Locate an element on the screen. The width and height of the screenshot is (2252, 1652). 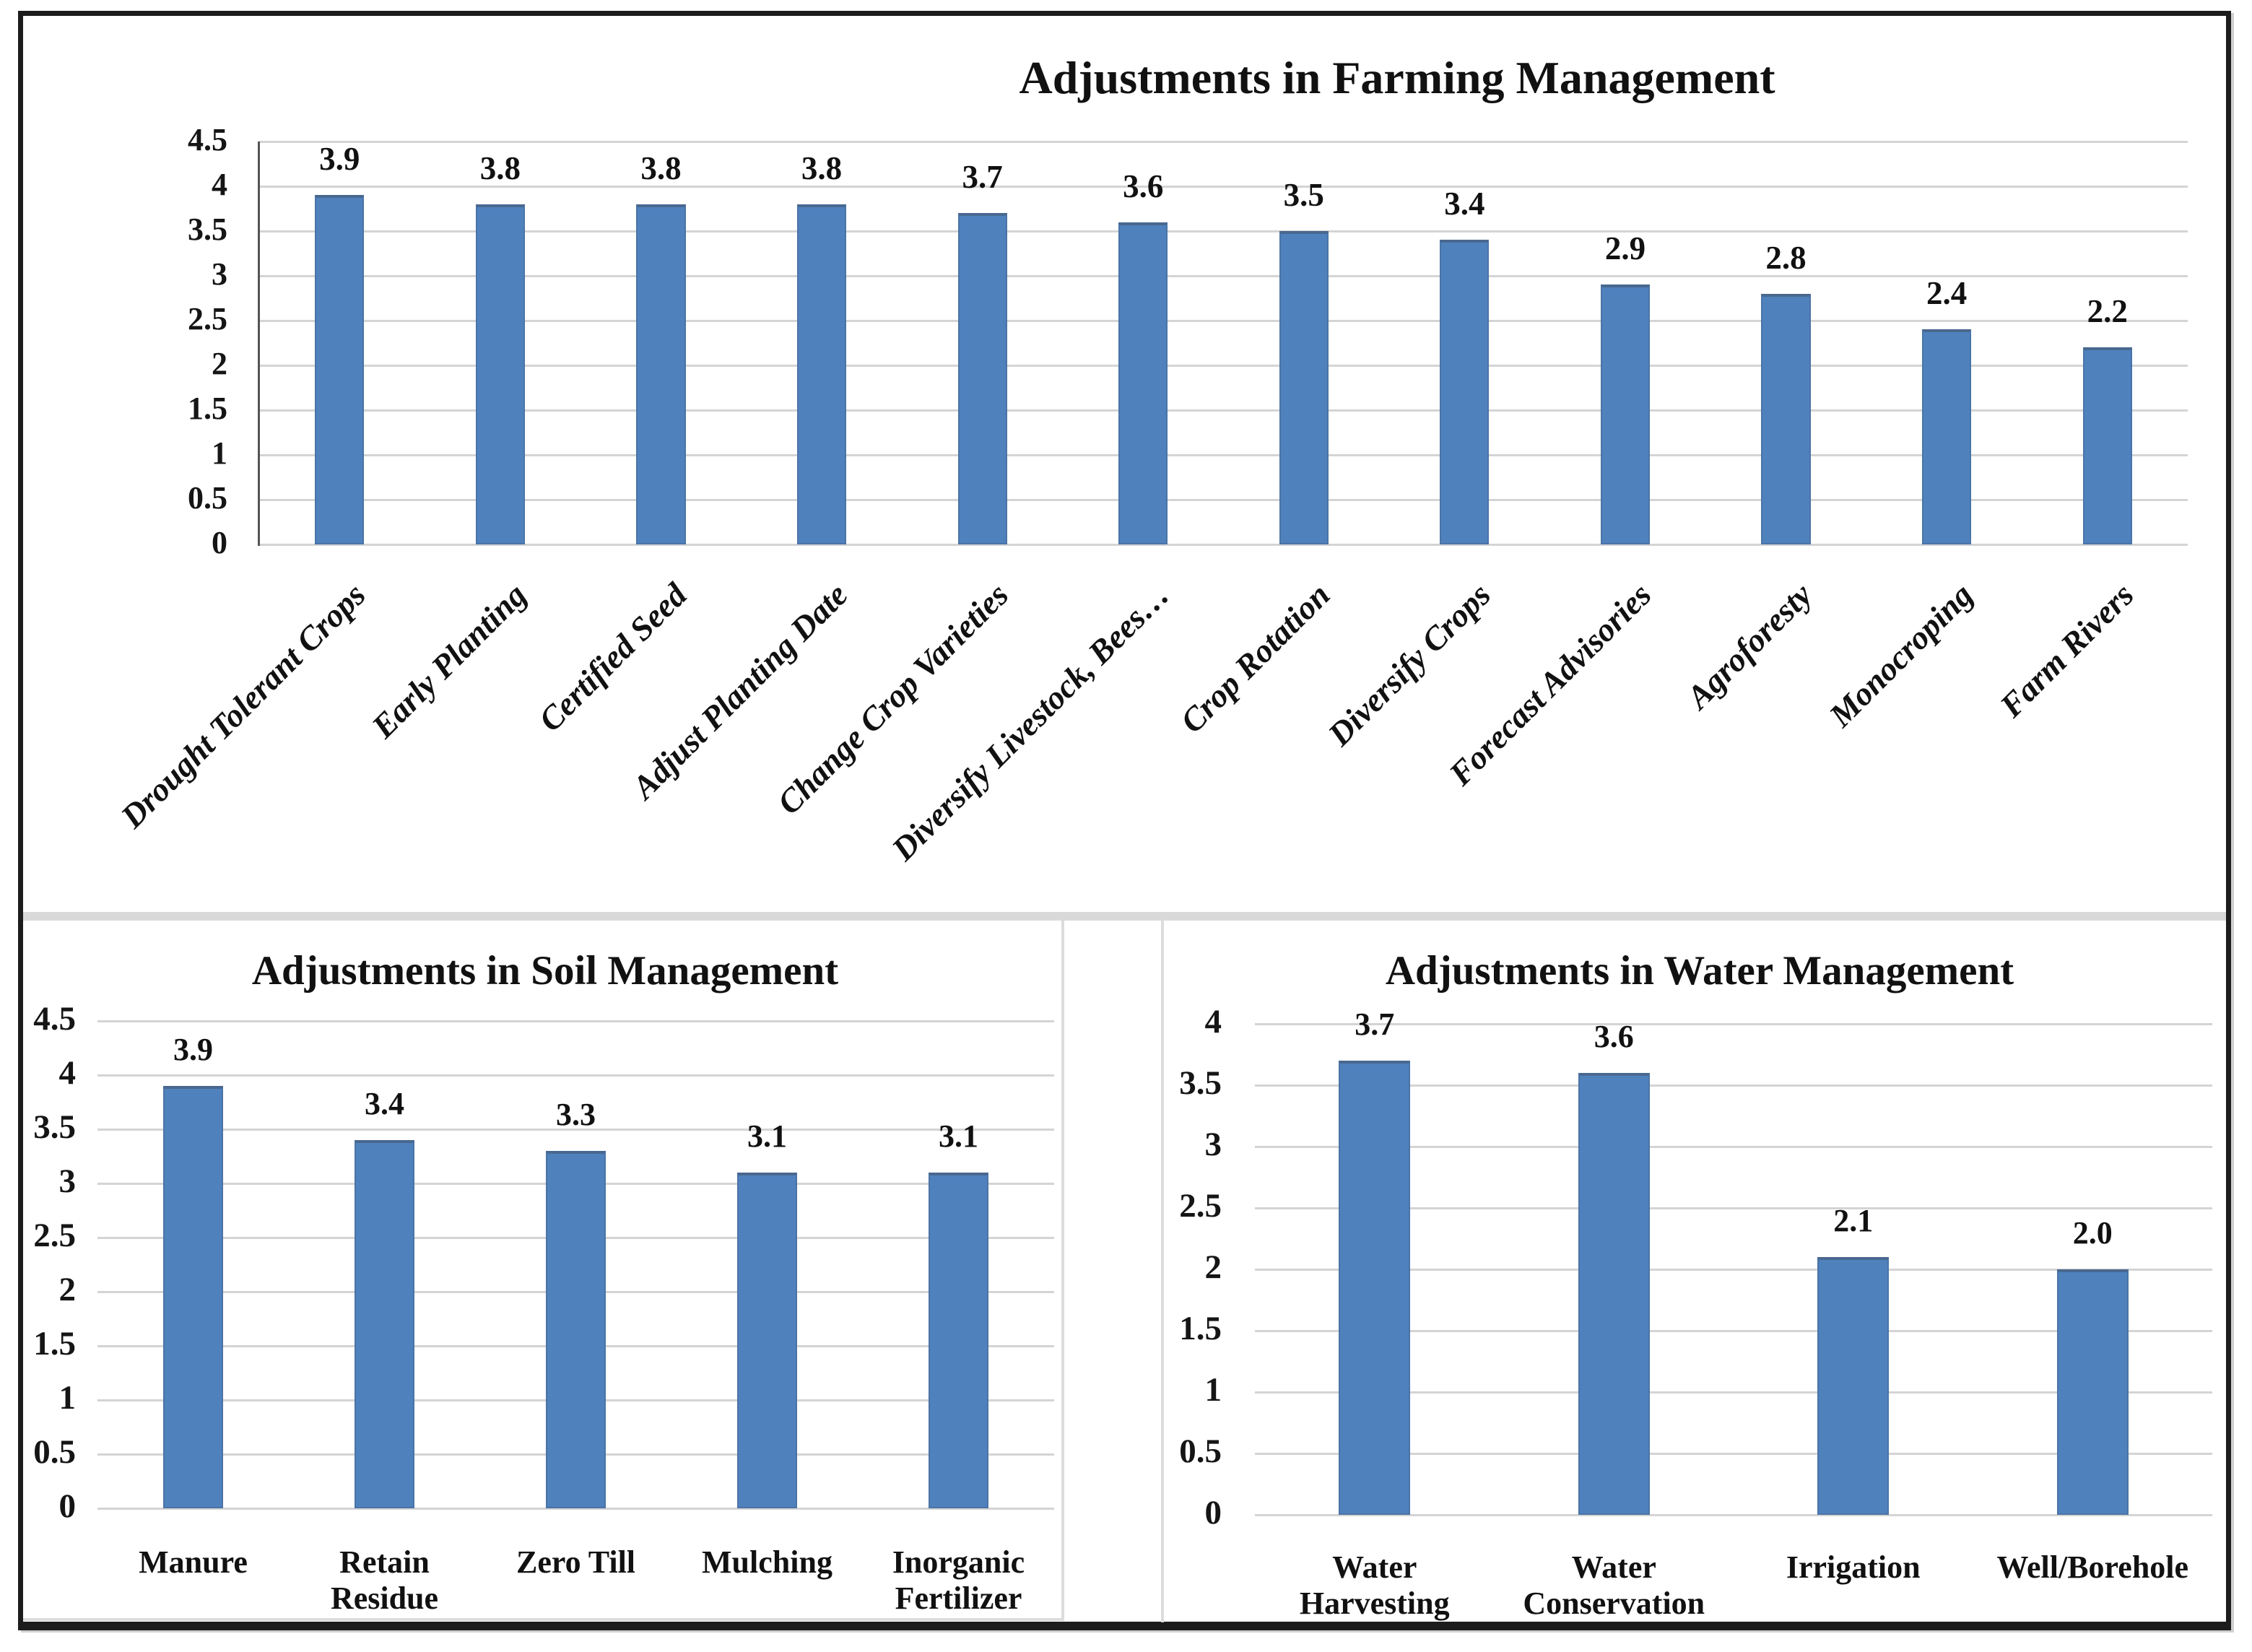
panel-divider-horizontal is located at coordinates (1124, 916).